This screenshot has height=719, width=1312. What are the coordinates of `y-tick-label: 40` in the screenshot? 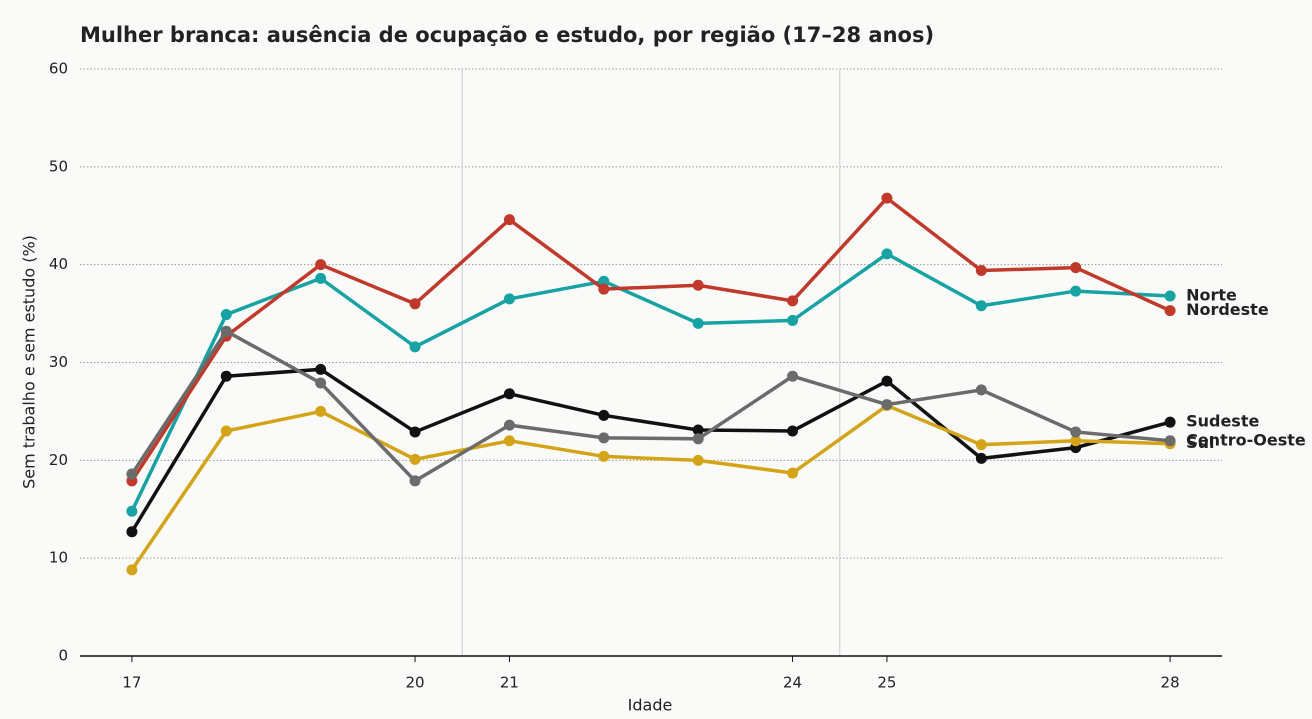 It's located at (58, 264).